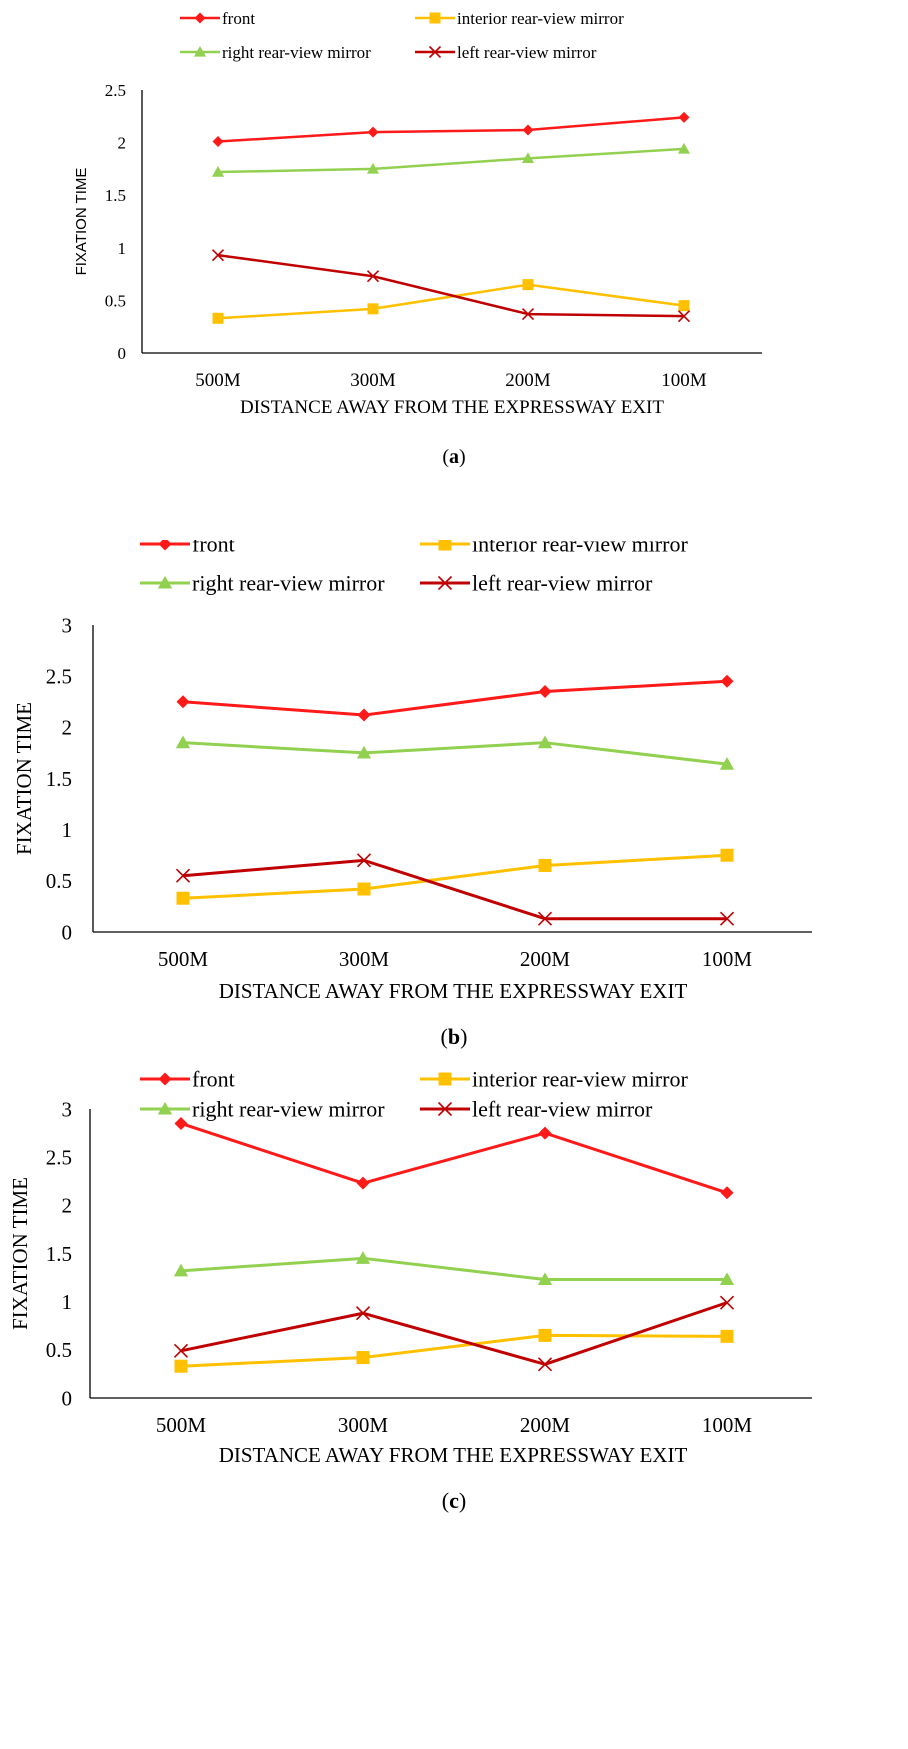  Describe the element at coordinates (528, 380) in the screenshot. I see `x-tick-label: 200M` at that location.